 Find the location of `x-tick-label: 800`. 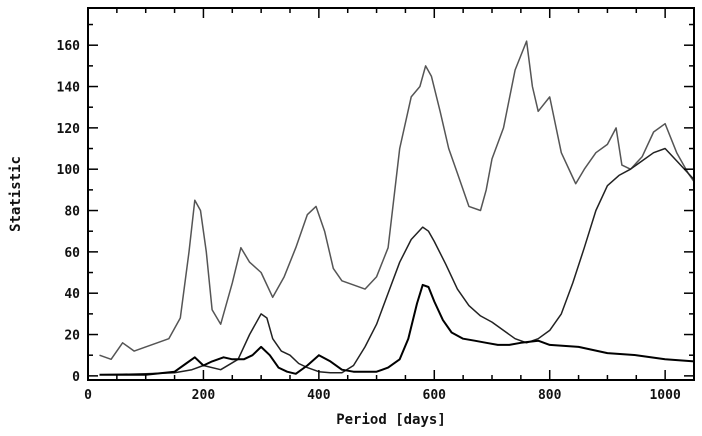

x-tick-label: 800 is located at coordinates (550, 395).